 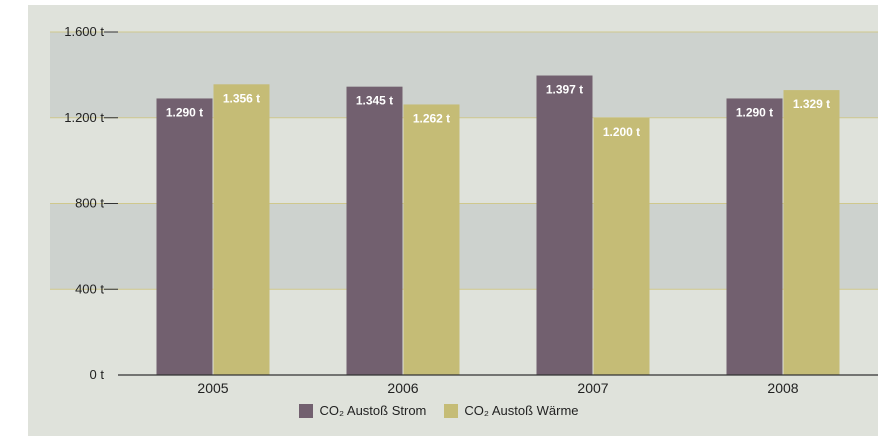 What do you see at coordinates (374, 101) in the screenshot?
I see `data-label-strom: 1.345 t` at bounding box center [374, 101].